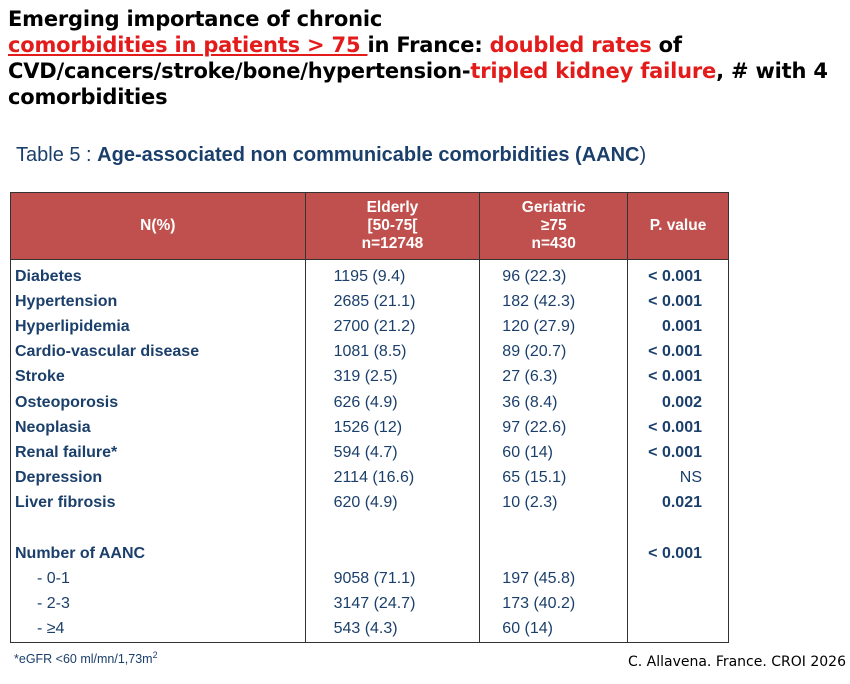 Image resolution: width=850 pixels, height=684 pixels. What do you see at coordinates (57, 155) in the screenshot?
I see `table-title-prefix: Table 5 :` at bounding box center [57, 155].